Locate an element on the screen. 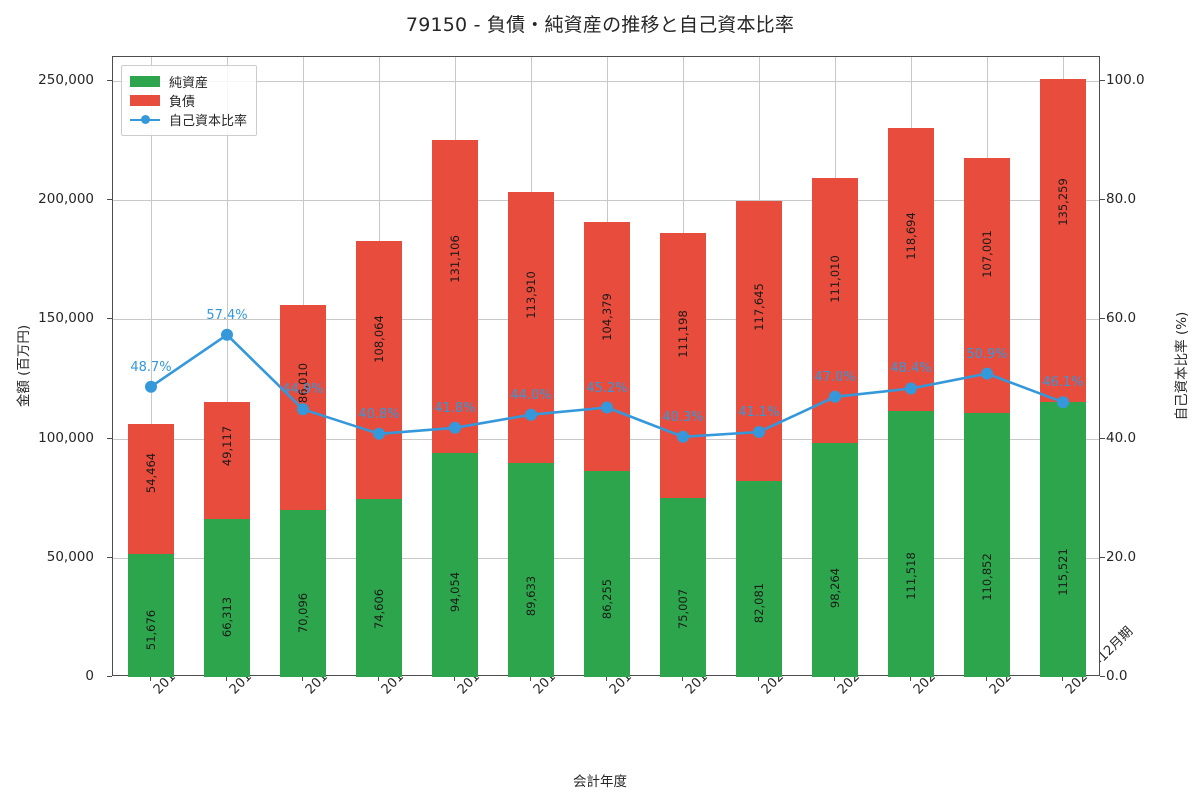 The image size is (1200, 800). x-tick-label: 2018年12月期 is located at coordinates (566, 660).